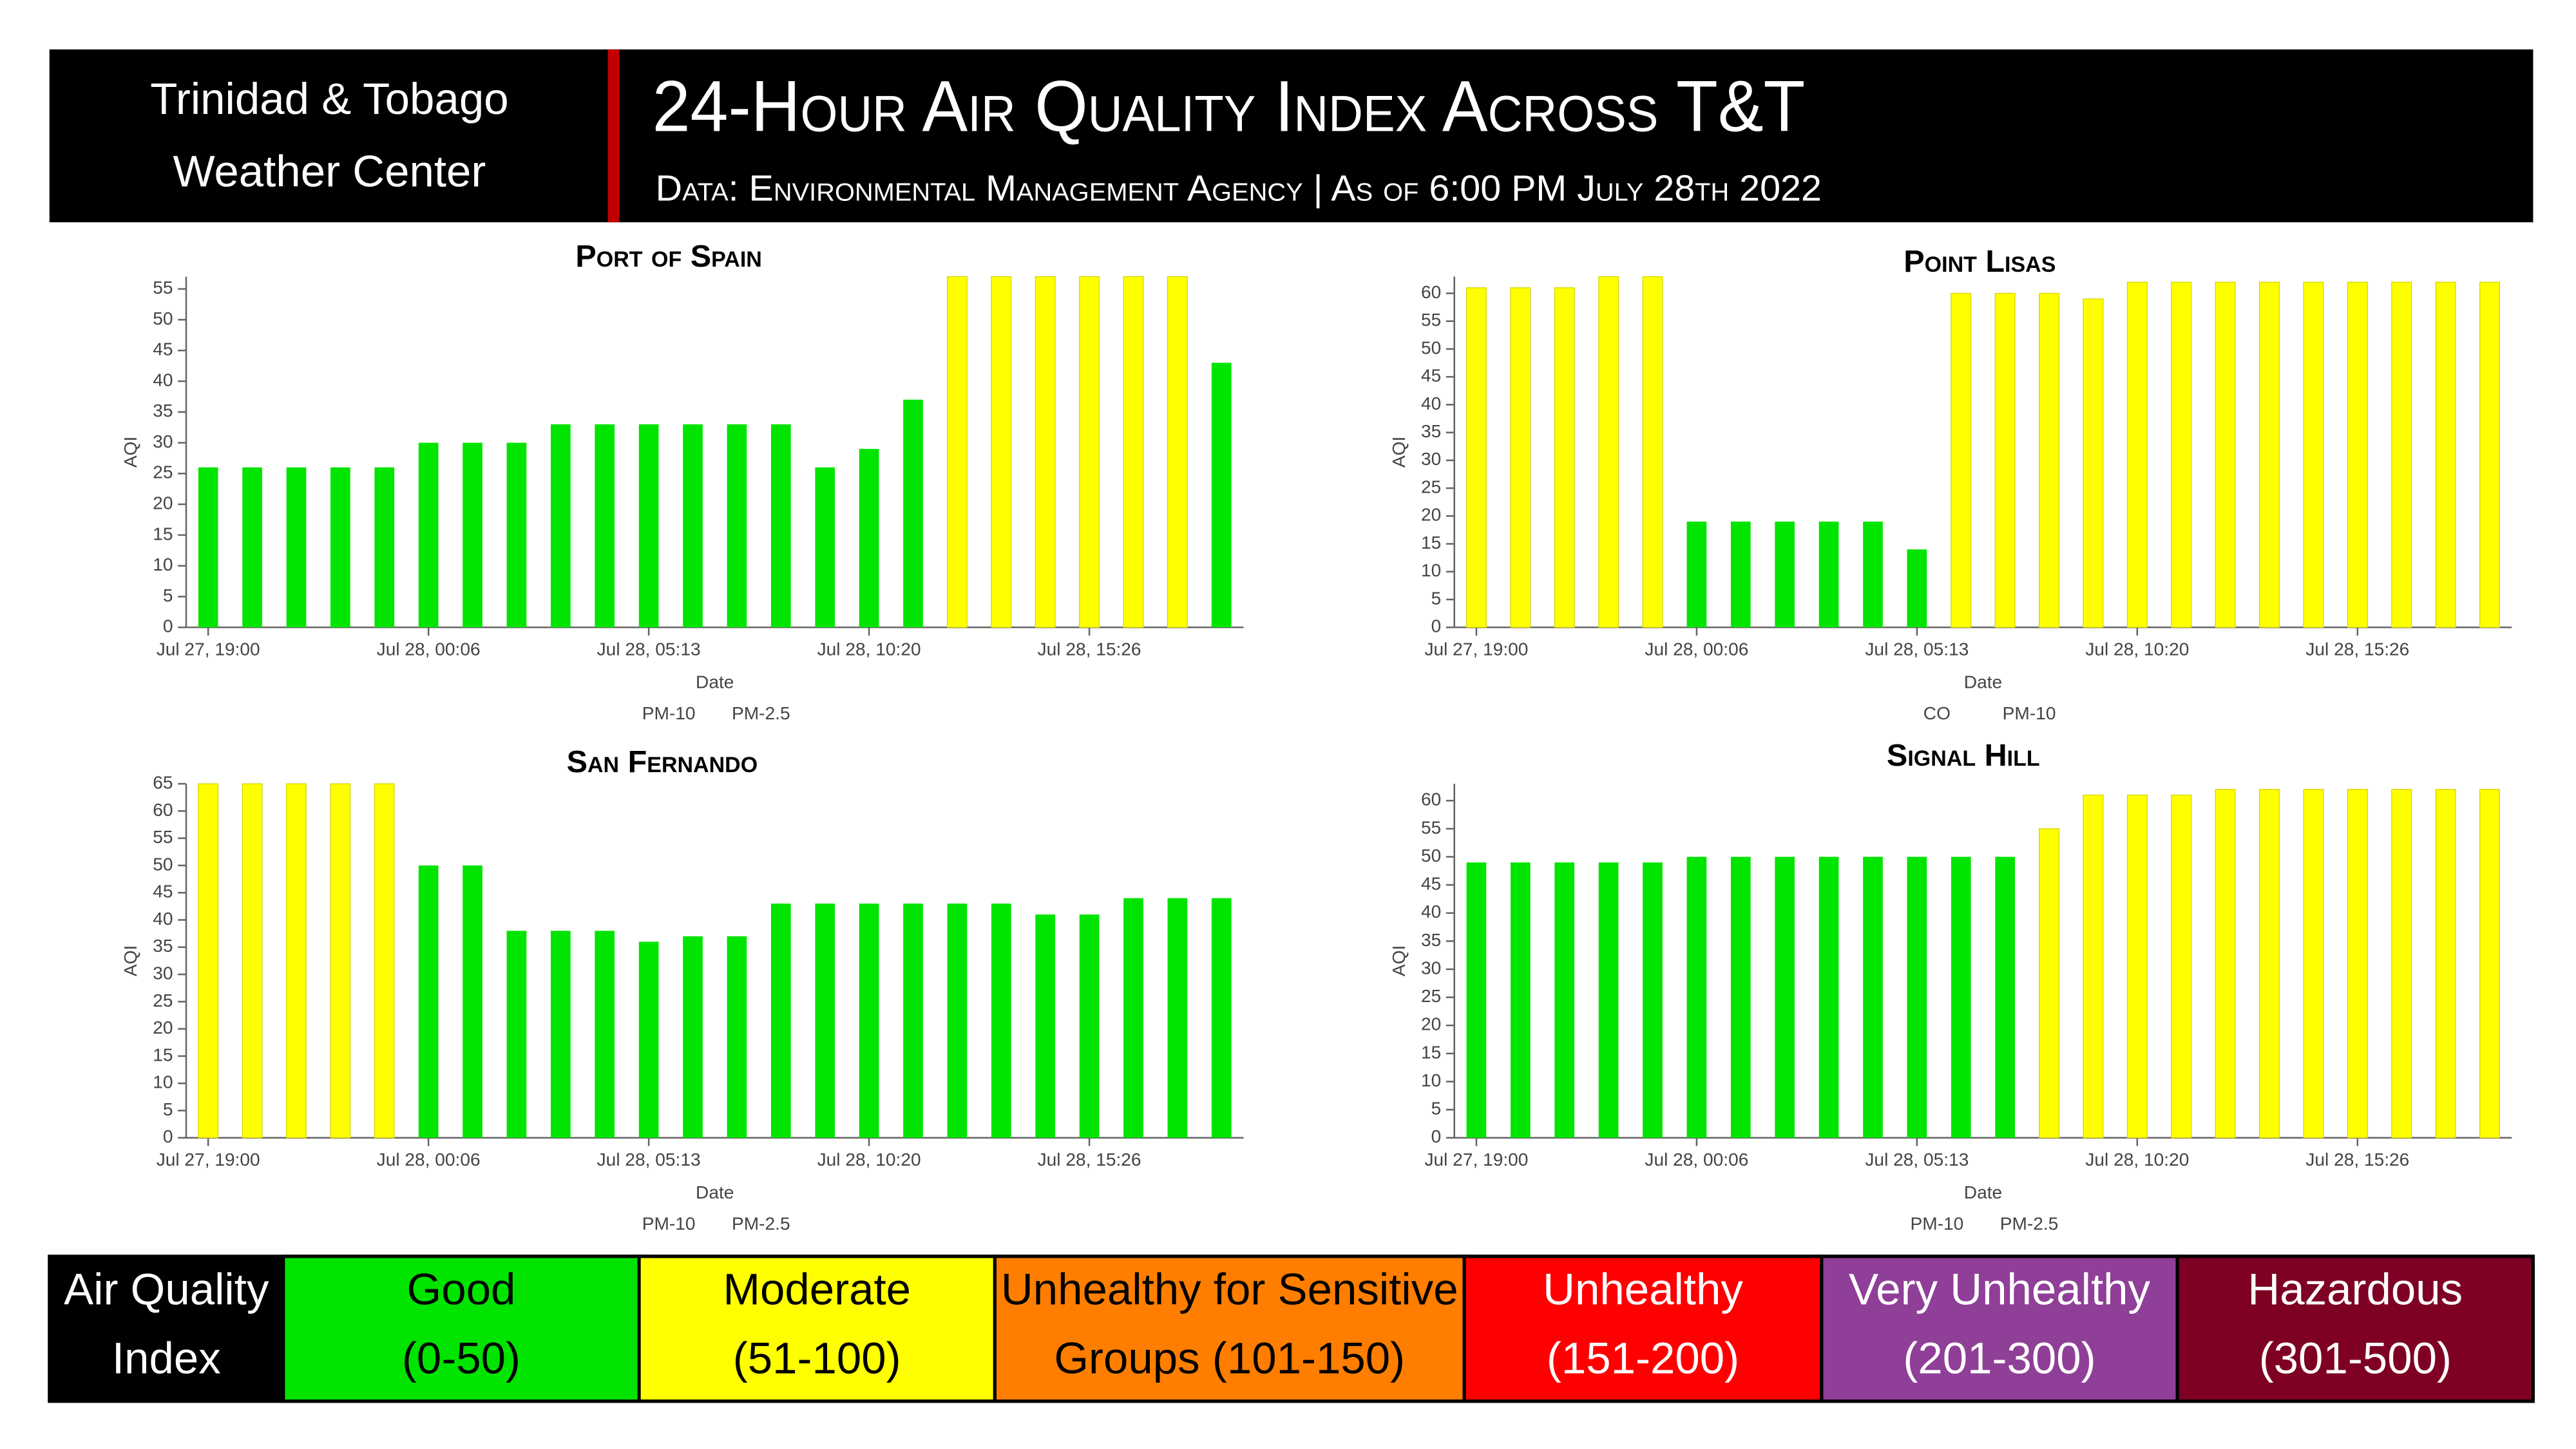  I want to click on x-axis-label: Date, so click(715, 1192).